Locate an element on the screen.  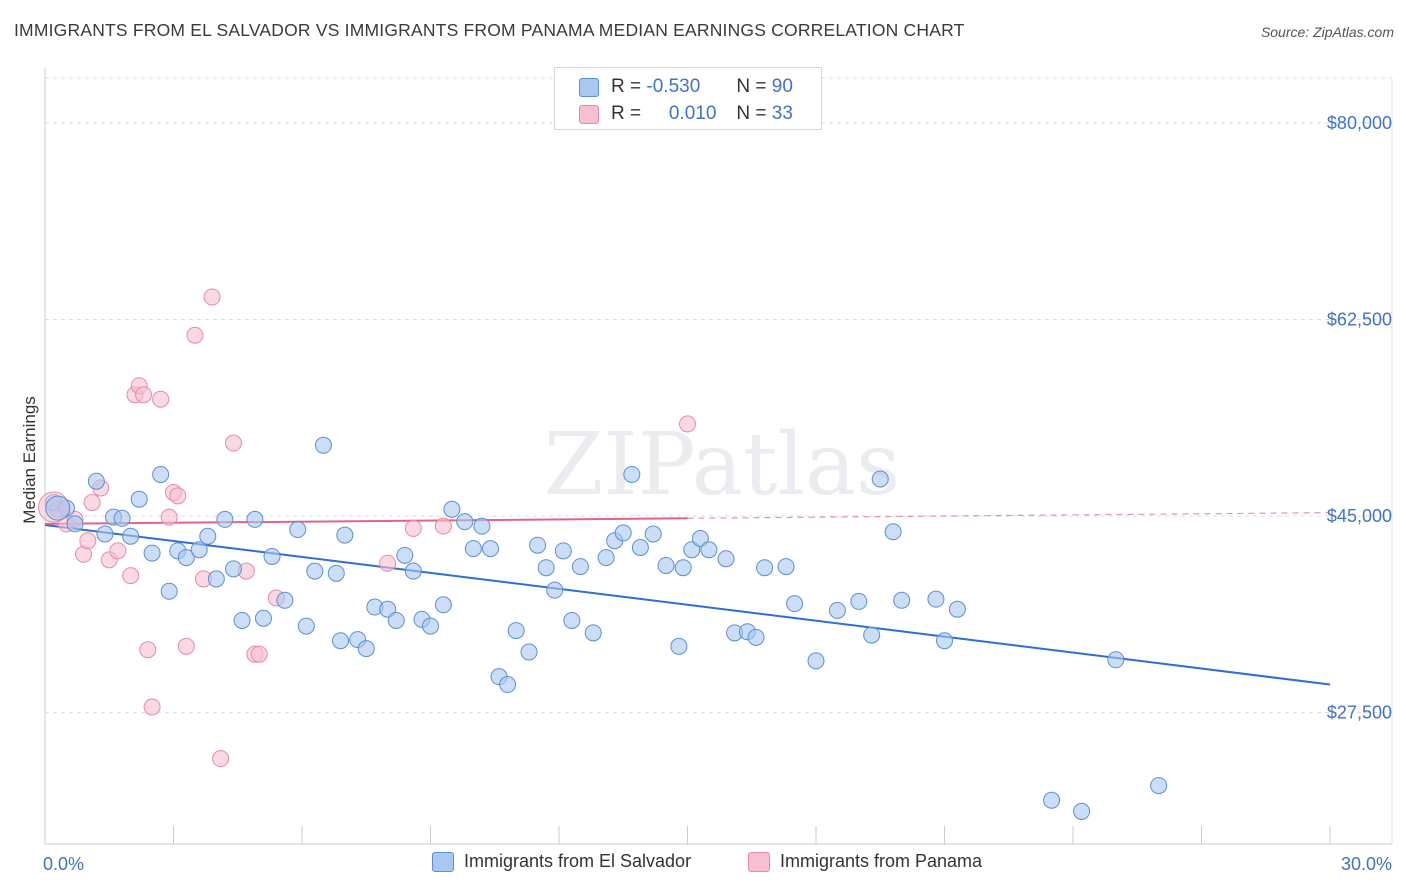
source-label: Source: ZipAtlas.com is located at coordinates (1327, 32).